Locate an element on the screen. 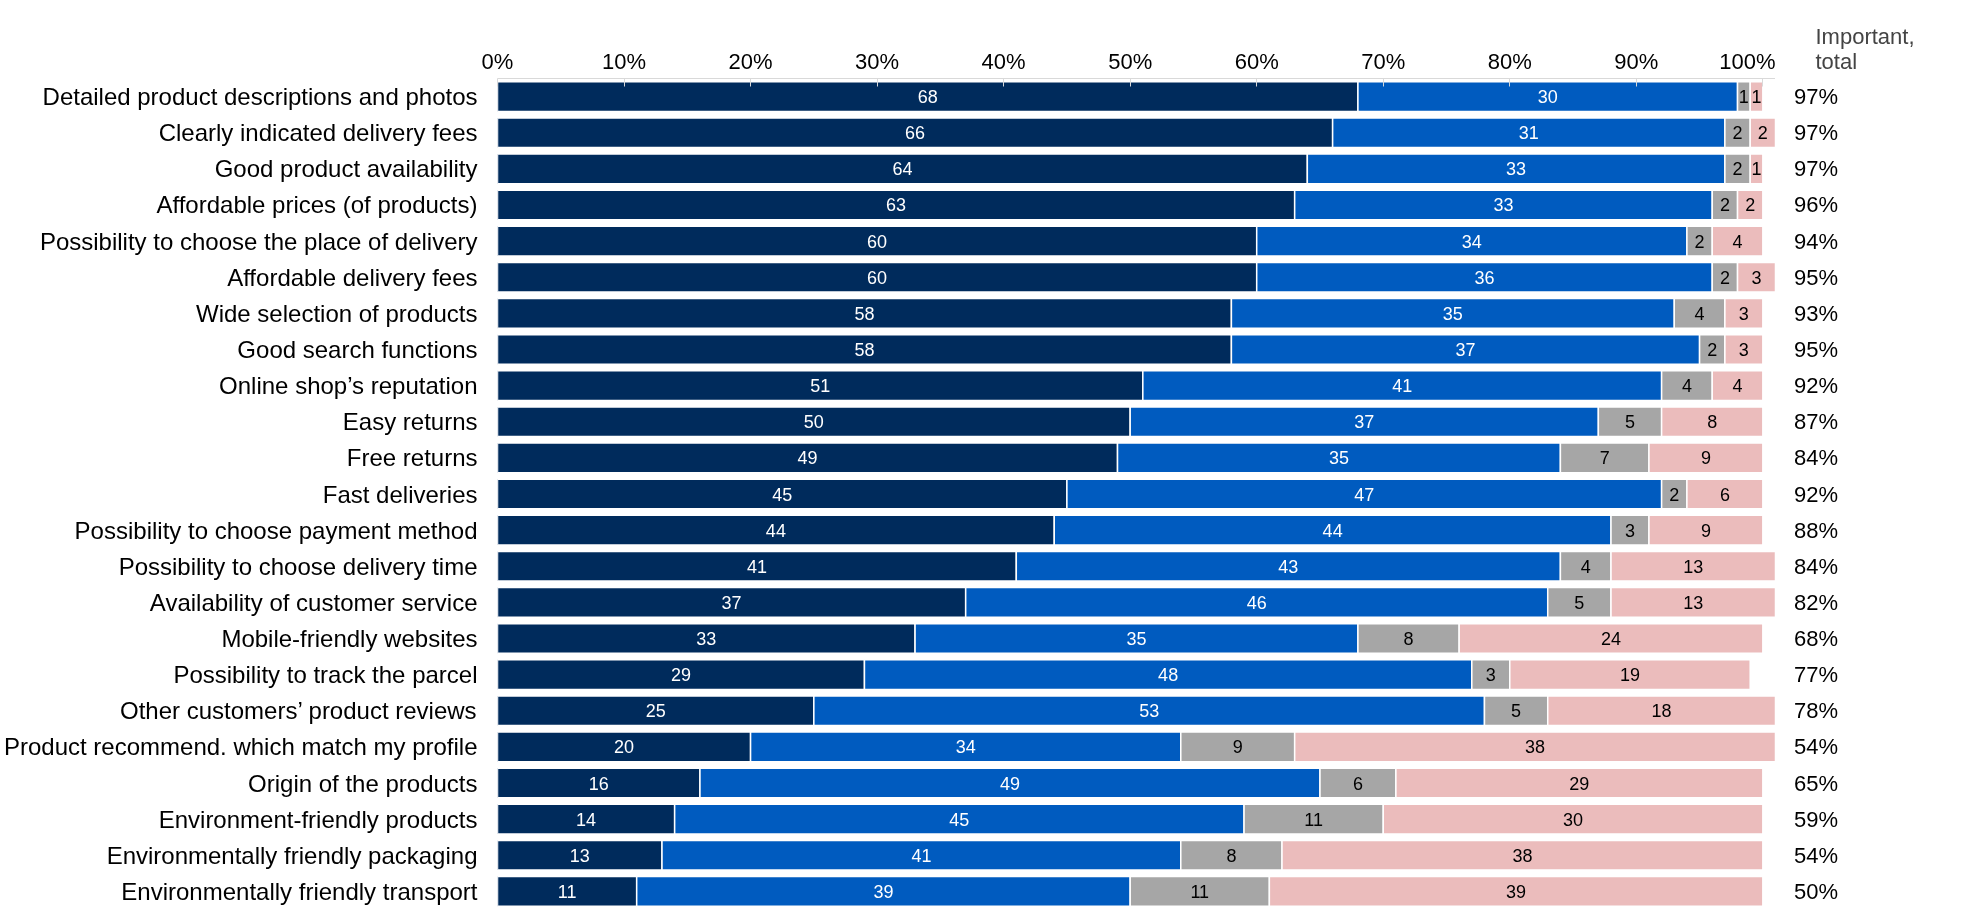 The height and width of the screenshot is (909, 1962). data-label: 24 is located at coordinates (1611, 639).